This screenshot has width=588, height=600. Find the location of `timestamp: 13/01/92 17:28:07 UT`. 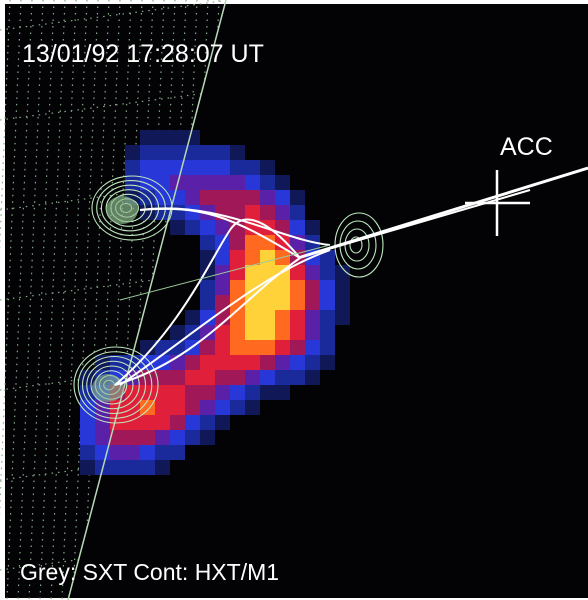

timestamp: 13/01/92 17:28:07 UT is located at coordinates (143, 54).